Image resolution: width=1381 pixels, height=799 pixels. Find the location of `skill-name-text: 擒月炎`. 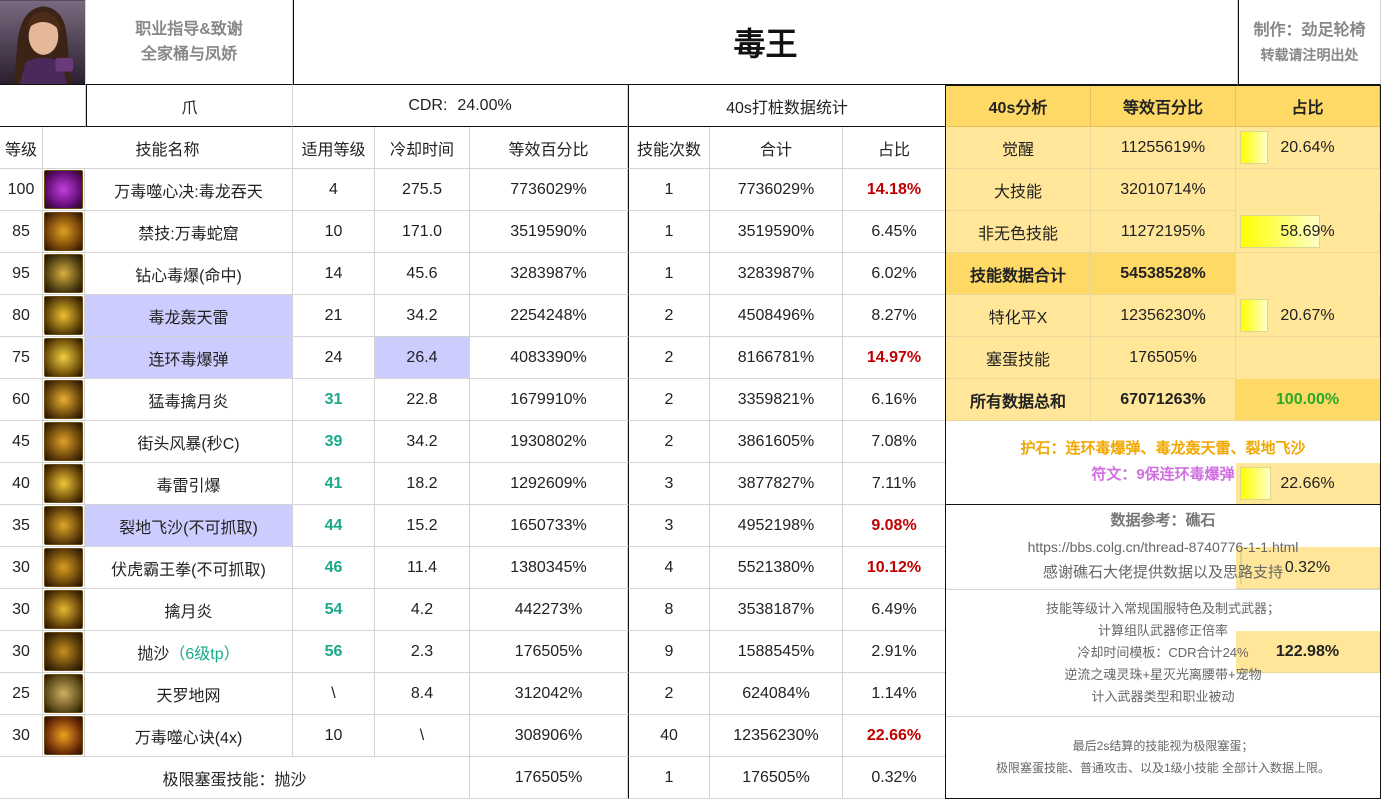

skill-name-text: 擒月炎 is located at coordinates (188, 612).